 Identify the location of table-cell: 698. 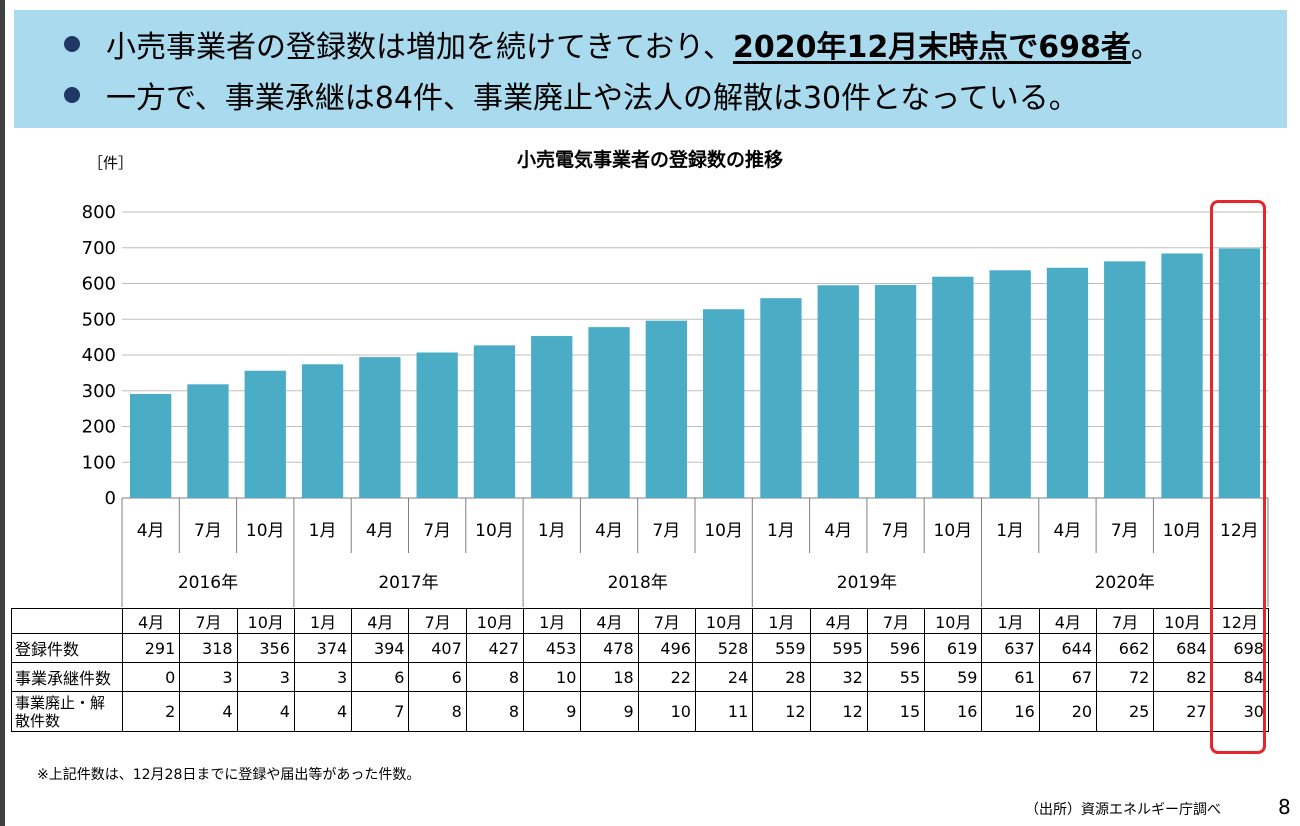
(1239, 648).